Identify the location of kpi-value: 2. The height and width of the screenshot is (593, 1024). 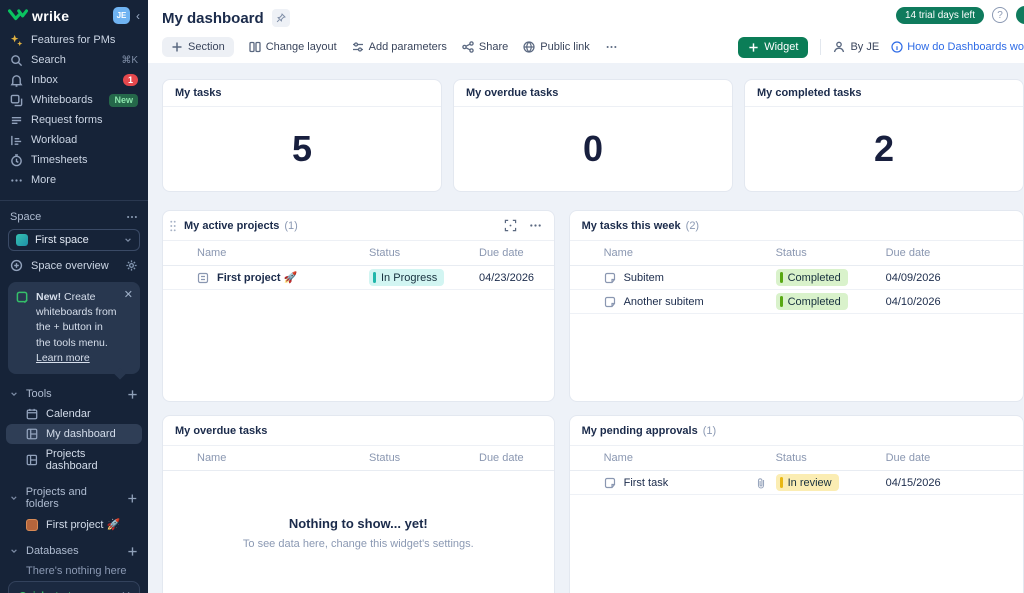
(884, 148).